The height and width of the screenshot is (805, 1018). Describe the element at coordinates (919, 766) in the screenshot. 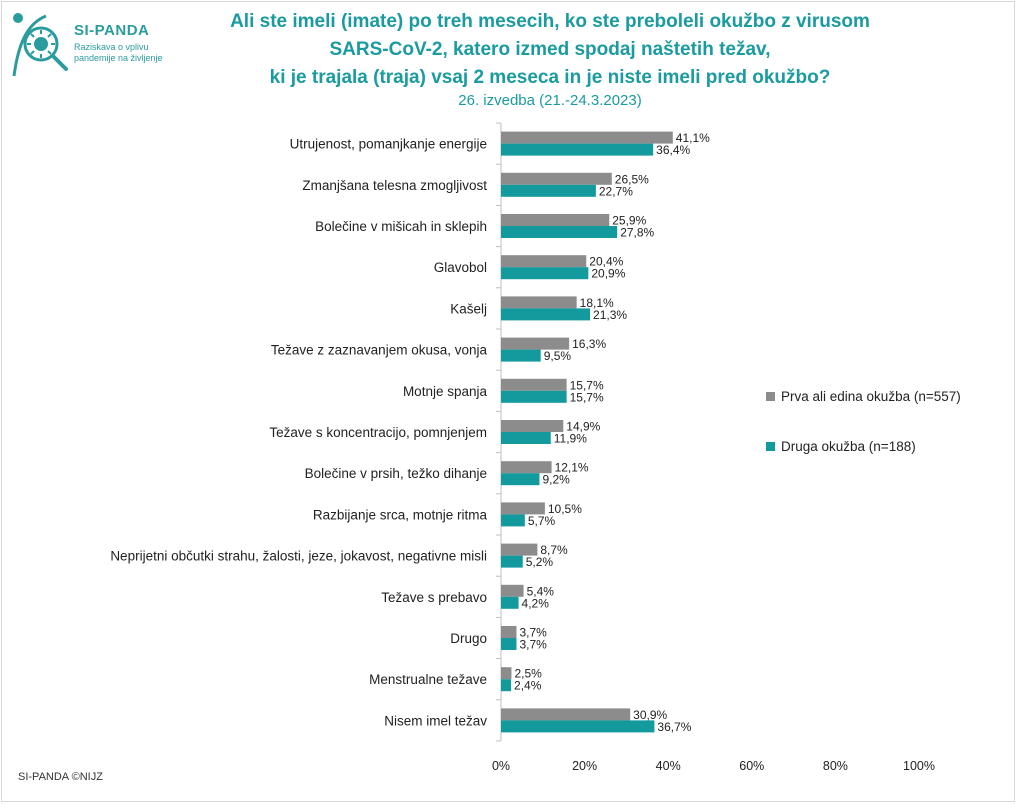

I see `x-tick-label: 100%` at that location.